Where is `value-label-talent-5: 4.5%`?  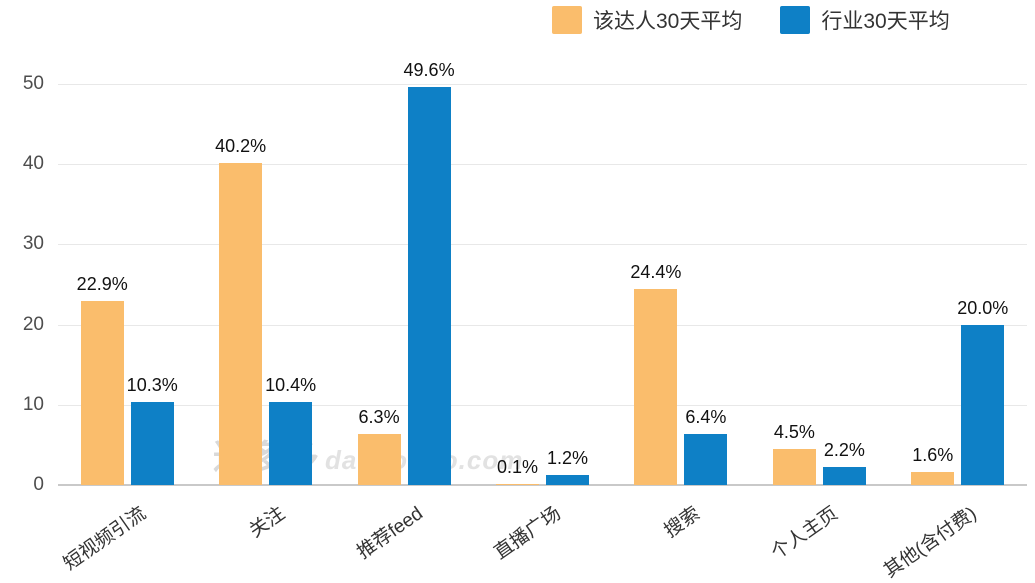 value-label-talent-5: 4.5% is located at coordinates (794, 431).